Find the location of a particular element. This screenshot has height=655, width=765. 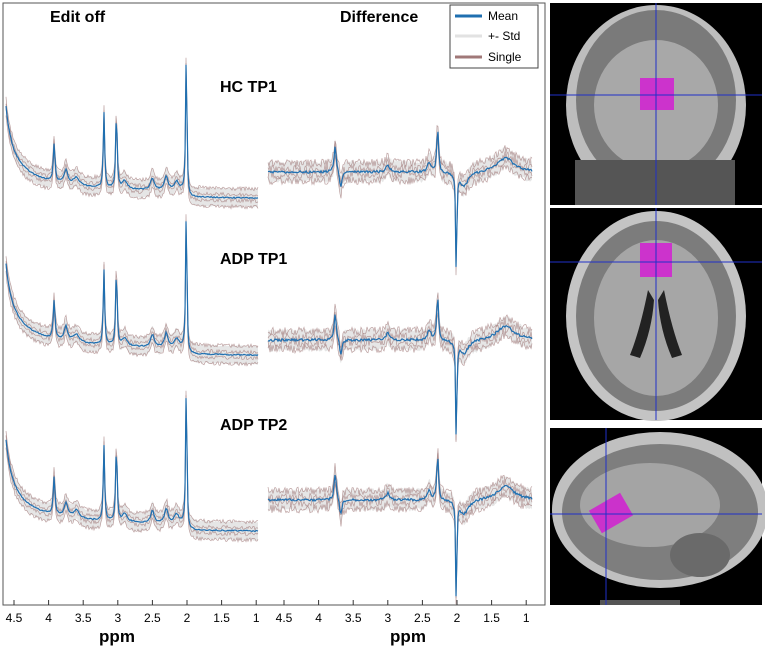

legend-label: Mean is located at coordinates (503, 16).